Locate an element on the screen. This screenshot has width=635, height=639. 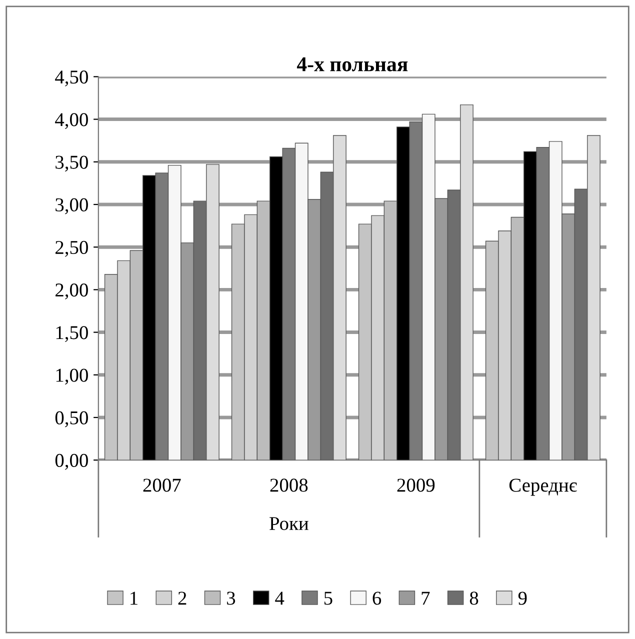
legend-label: 3 is located at coordinates (231, 598).